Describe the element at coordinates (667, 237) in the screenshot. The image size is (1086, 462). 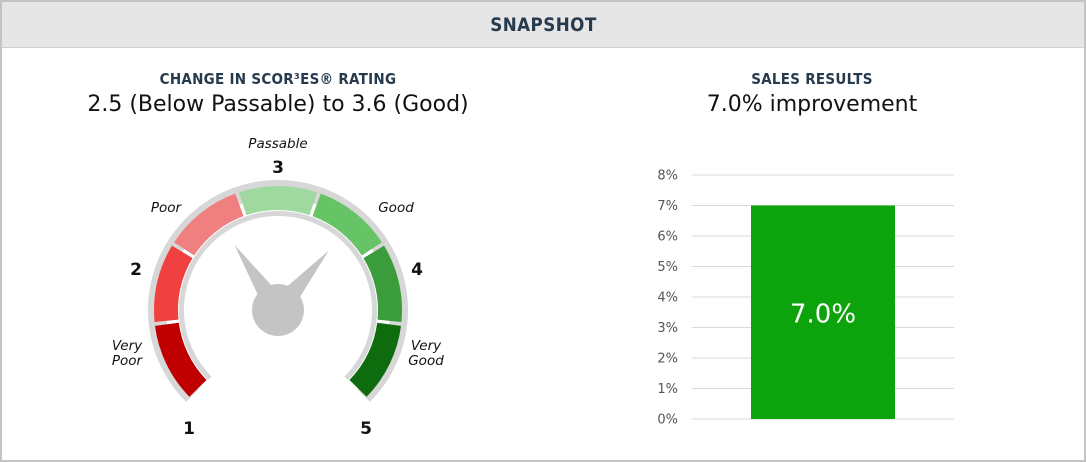
I see `y-tick-label: 6%` at that location.